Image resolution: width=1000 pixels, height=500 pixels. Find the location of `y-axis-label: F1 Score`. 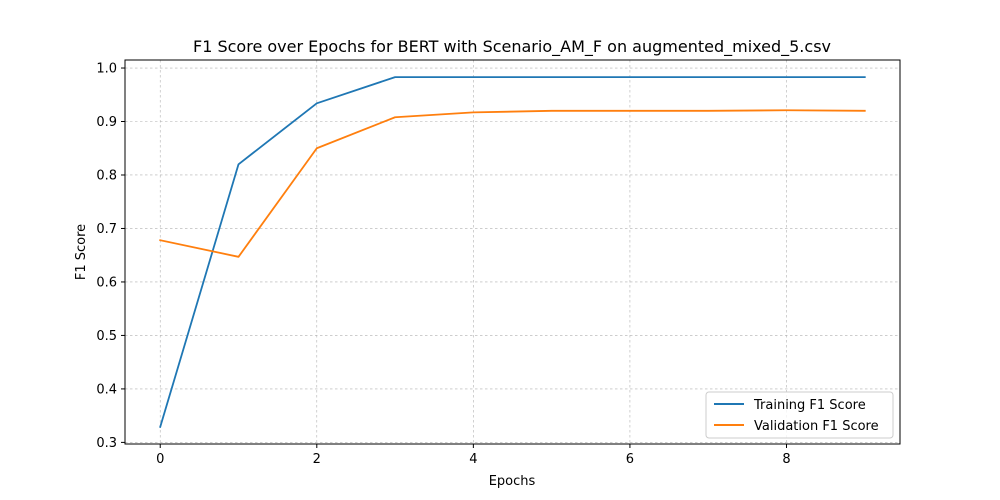

y-axis-label: F1 Score is located at coordinates (81, 252).